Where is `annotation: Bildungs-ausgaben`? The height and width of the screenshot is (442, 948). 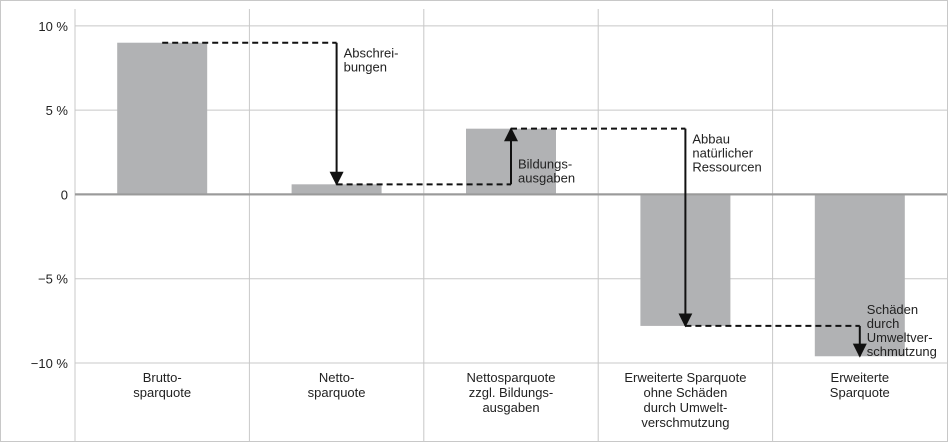 annotation: Bildungs-ausgaben is located at coordinates (546, 171).